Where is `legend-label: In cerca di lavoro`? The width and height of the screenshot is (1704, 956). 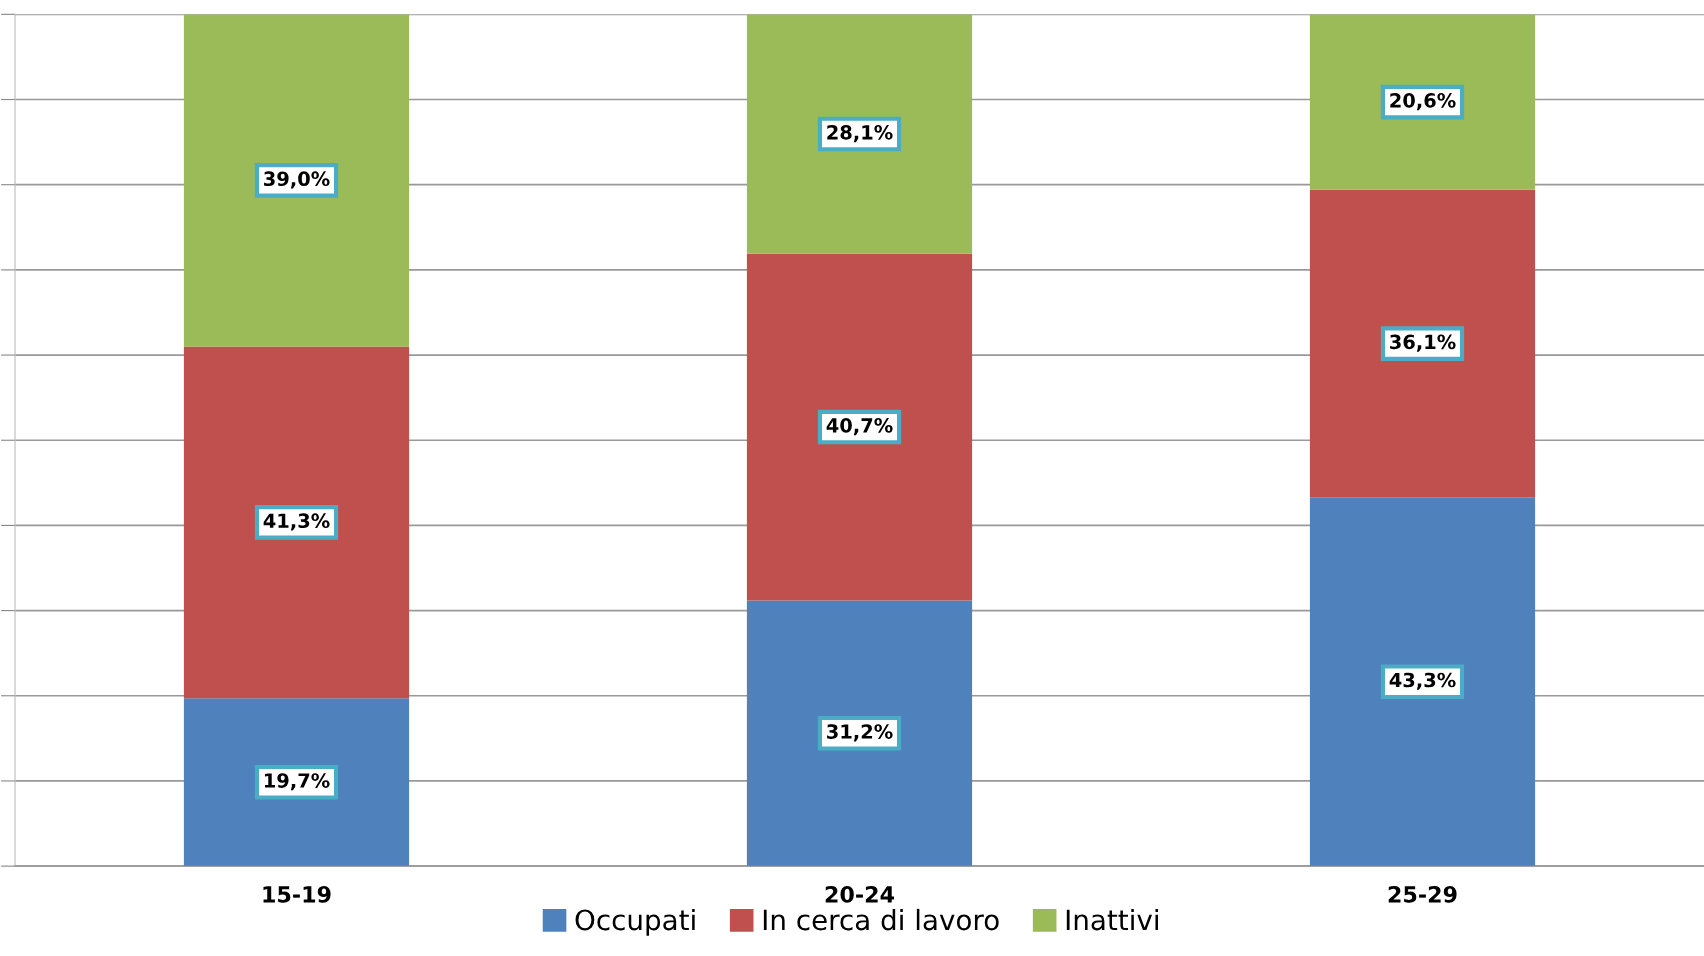 legend-label: In cerca di lavoro is located at coordinates (881, 919).